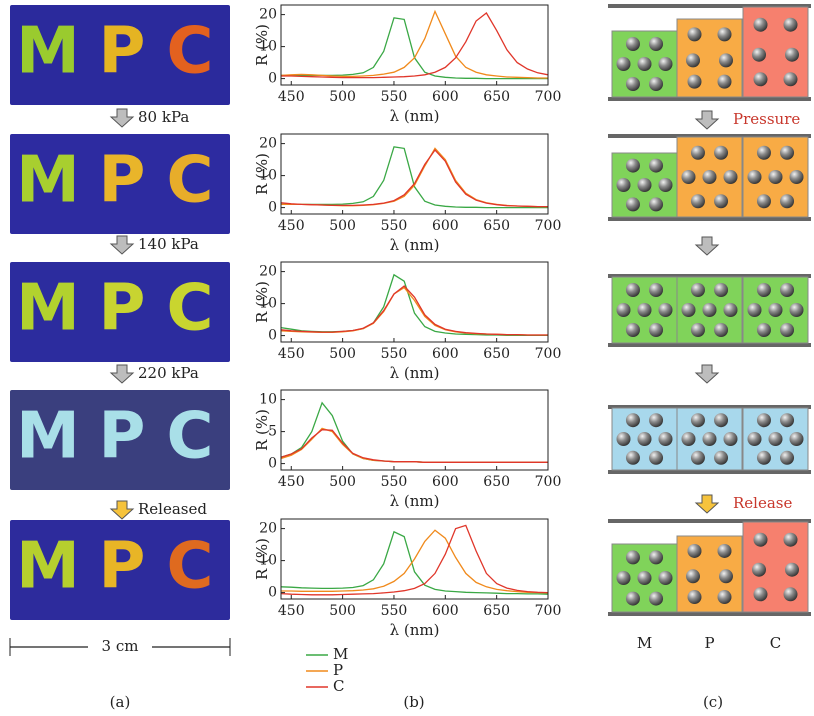 Image resolution: width=814 pixels, height=716 pixels. What do you see at coordinates (272, 593) in the screenshot?
I see `y-tick-label: 0` at bounding box center [272, 593].